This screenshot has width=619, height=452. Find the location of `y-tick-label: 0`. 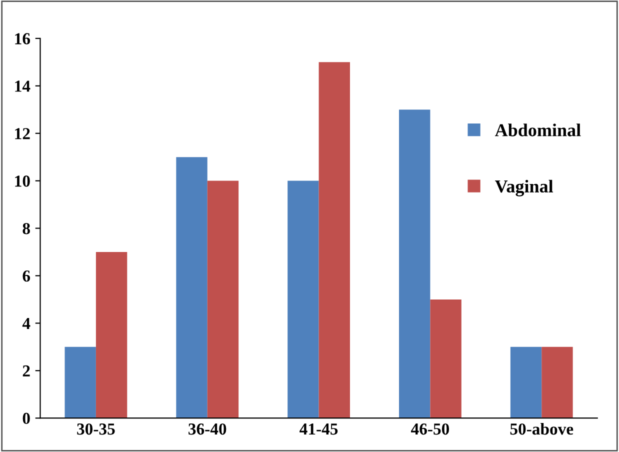

y-tick-label: 0 is located at coordinates (26, 418).